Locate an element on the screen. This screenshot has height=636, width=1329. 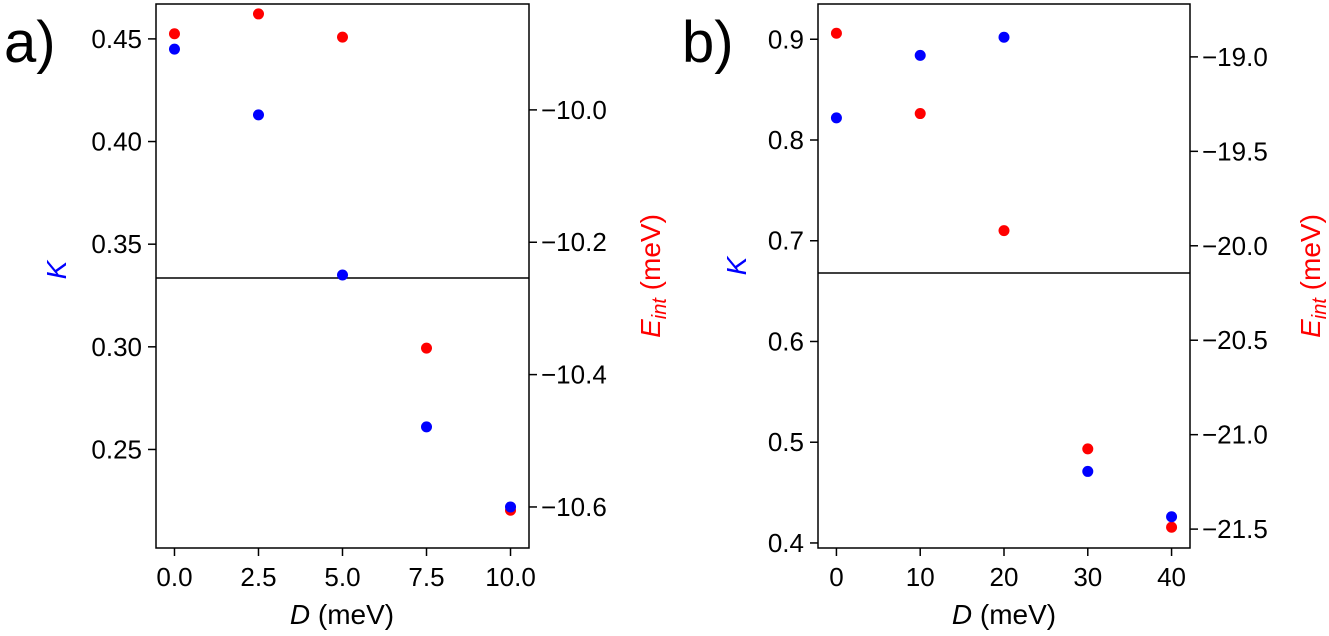
panel-a-x-tick-label: 10.0 is located at coordinates (510, 577).